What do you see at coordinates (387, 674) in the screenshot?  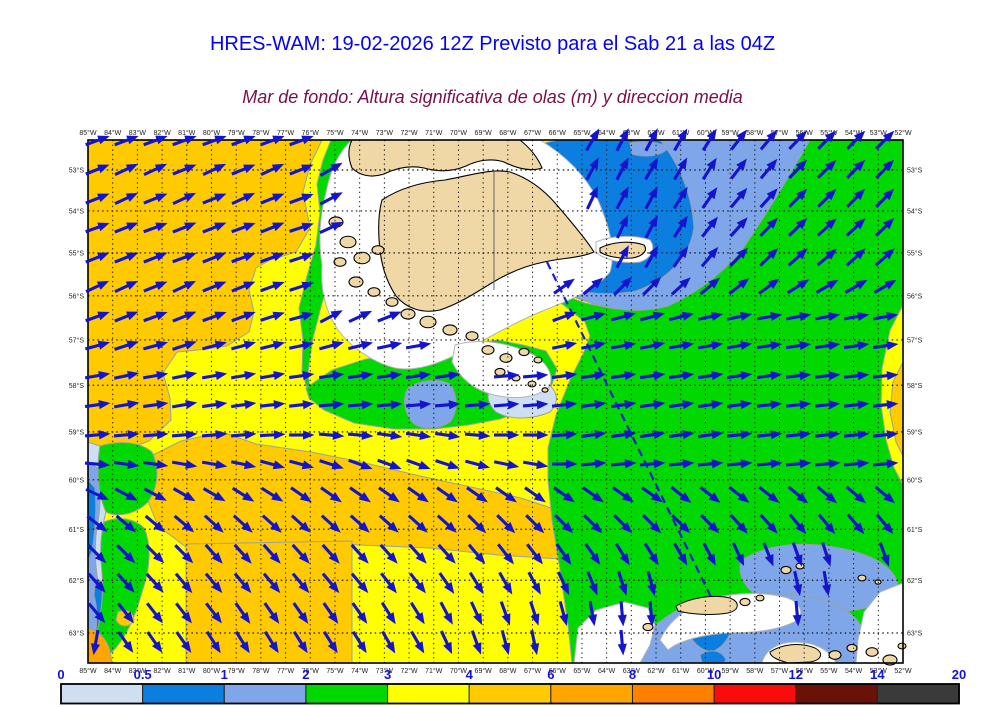 I see `colorbar-tick-label: 3` at bounding box center [387, 674].